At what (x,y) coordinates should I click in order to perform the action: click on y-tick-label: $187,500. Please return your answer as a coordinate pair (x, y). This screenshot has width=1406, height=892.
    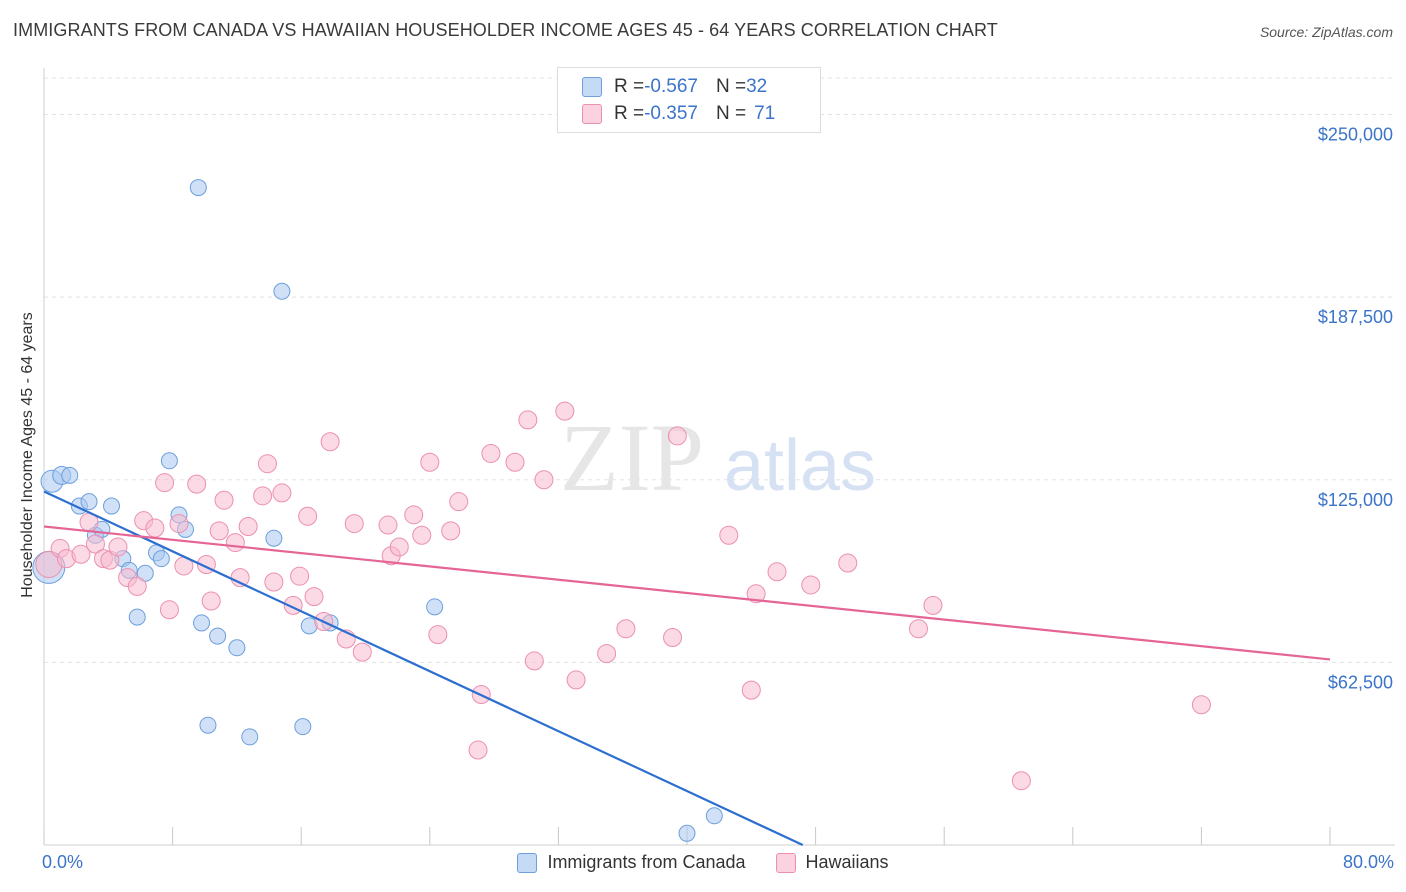
    Looking at the image, I should click on (1355, 317).